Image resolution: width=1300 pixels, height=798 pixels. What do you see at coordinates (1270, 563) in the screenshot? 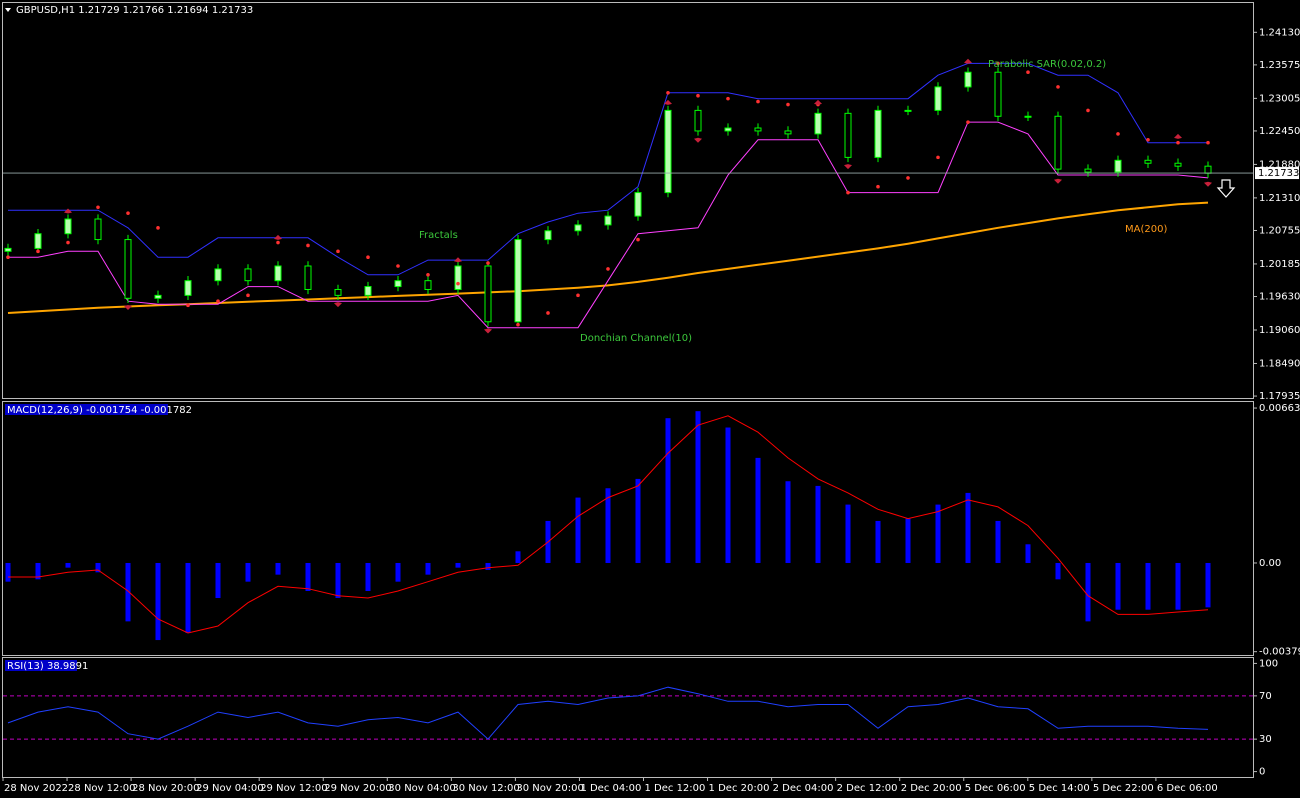
I see `y-tick-label: 0.00` at bounding box center [1270, 563].